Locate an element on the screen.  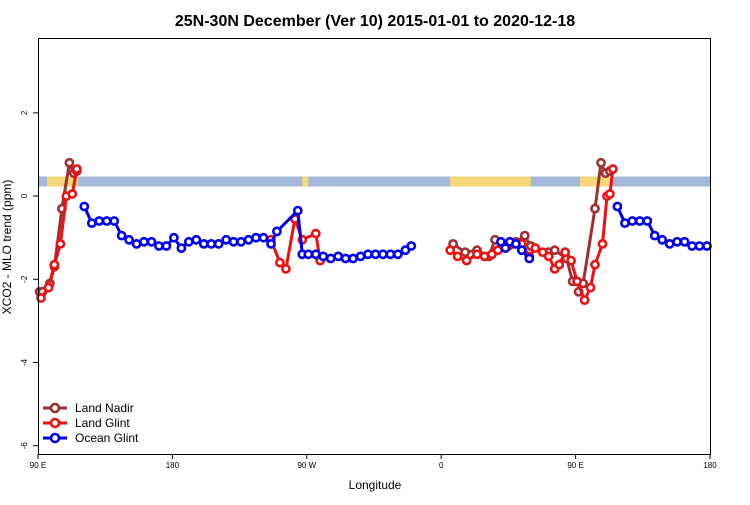
legend-label: Land Nadir is located at coordinates (104, 408).